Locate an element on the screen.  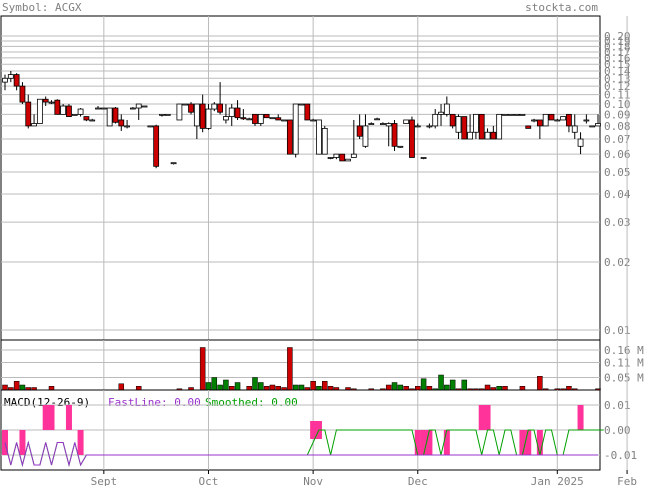
x-tick-label: Nov is located at coordinates (313, 480).